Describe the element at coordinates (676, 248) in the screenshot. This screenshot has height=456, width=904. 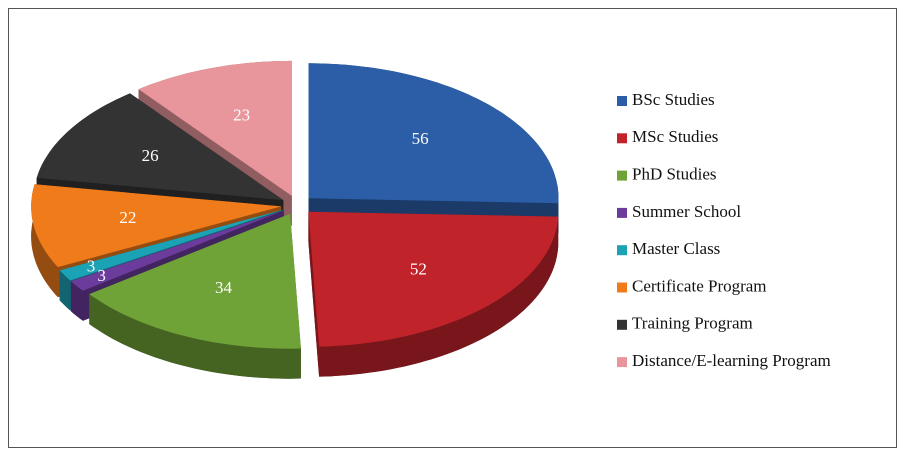
I see `legend-label: Master Class` at that location.